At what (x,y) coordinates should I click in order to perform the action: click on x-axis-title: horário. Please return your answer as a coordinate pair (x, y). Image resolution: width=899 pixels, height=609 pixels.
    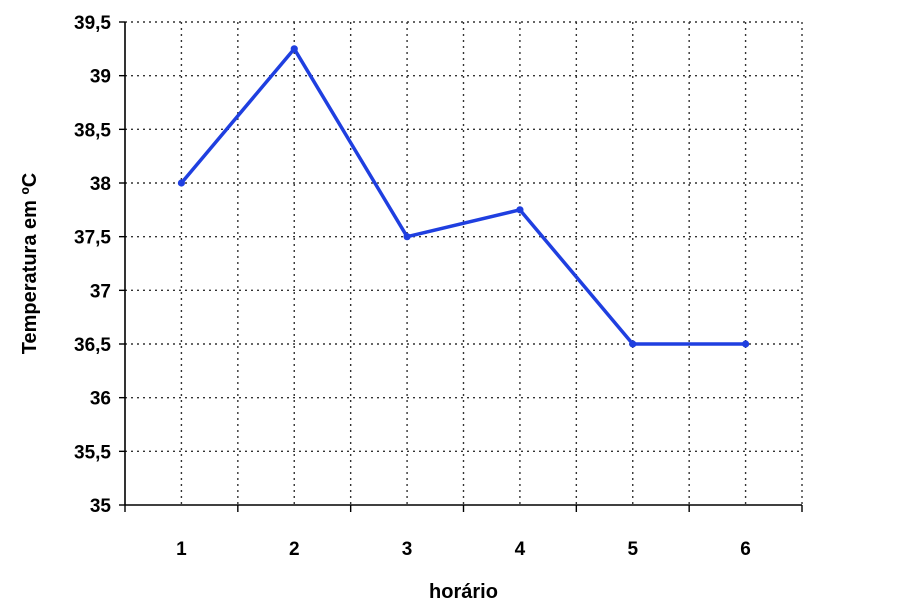
    Looking at the image, I should click on (463, 592).